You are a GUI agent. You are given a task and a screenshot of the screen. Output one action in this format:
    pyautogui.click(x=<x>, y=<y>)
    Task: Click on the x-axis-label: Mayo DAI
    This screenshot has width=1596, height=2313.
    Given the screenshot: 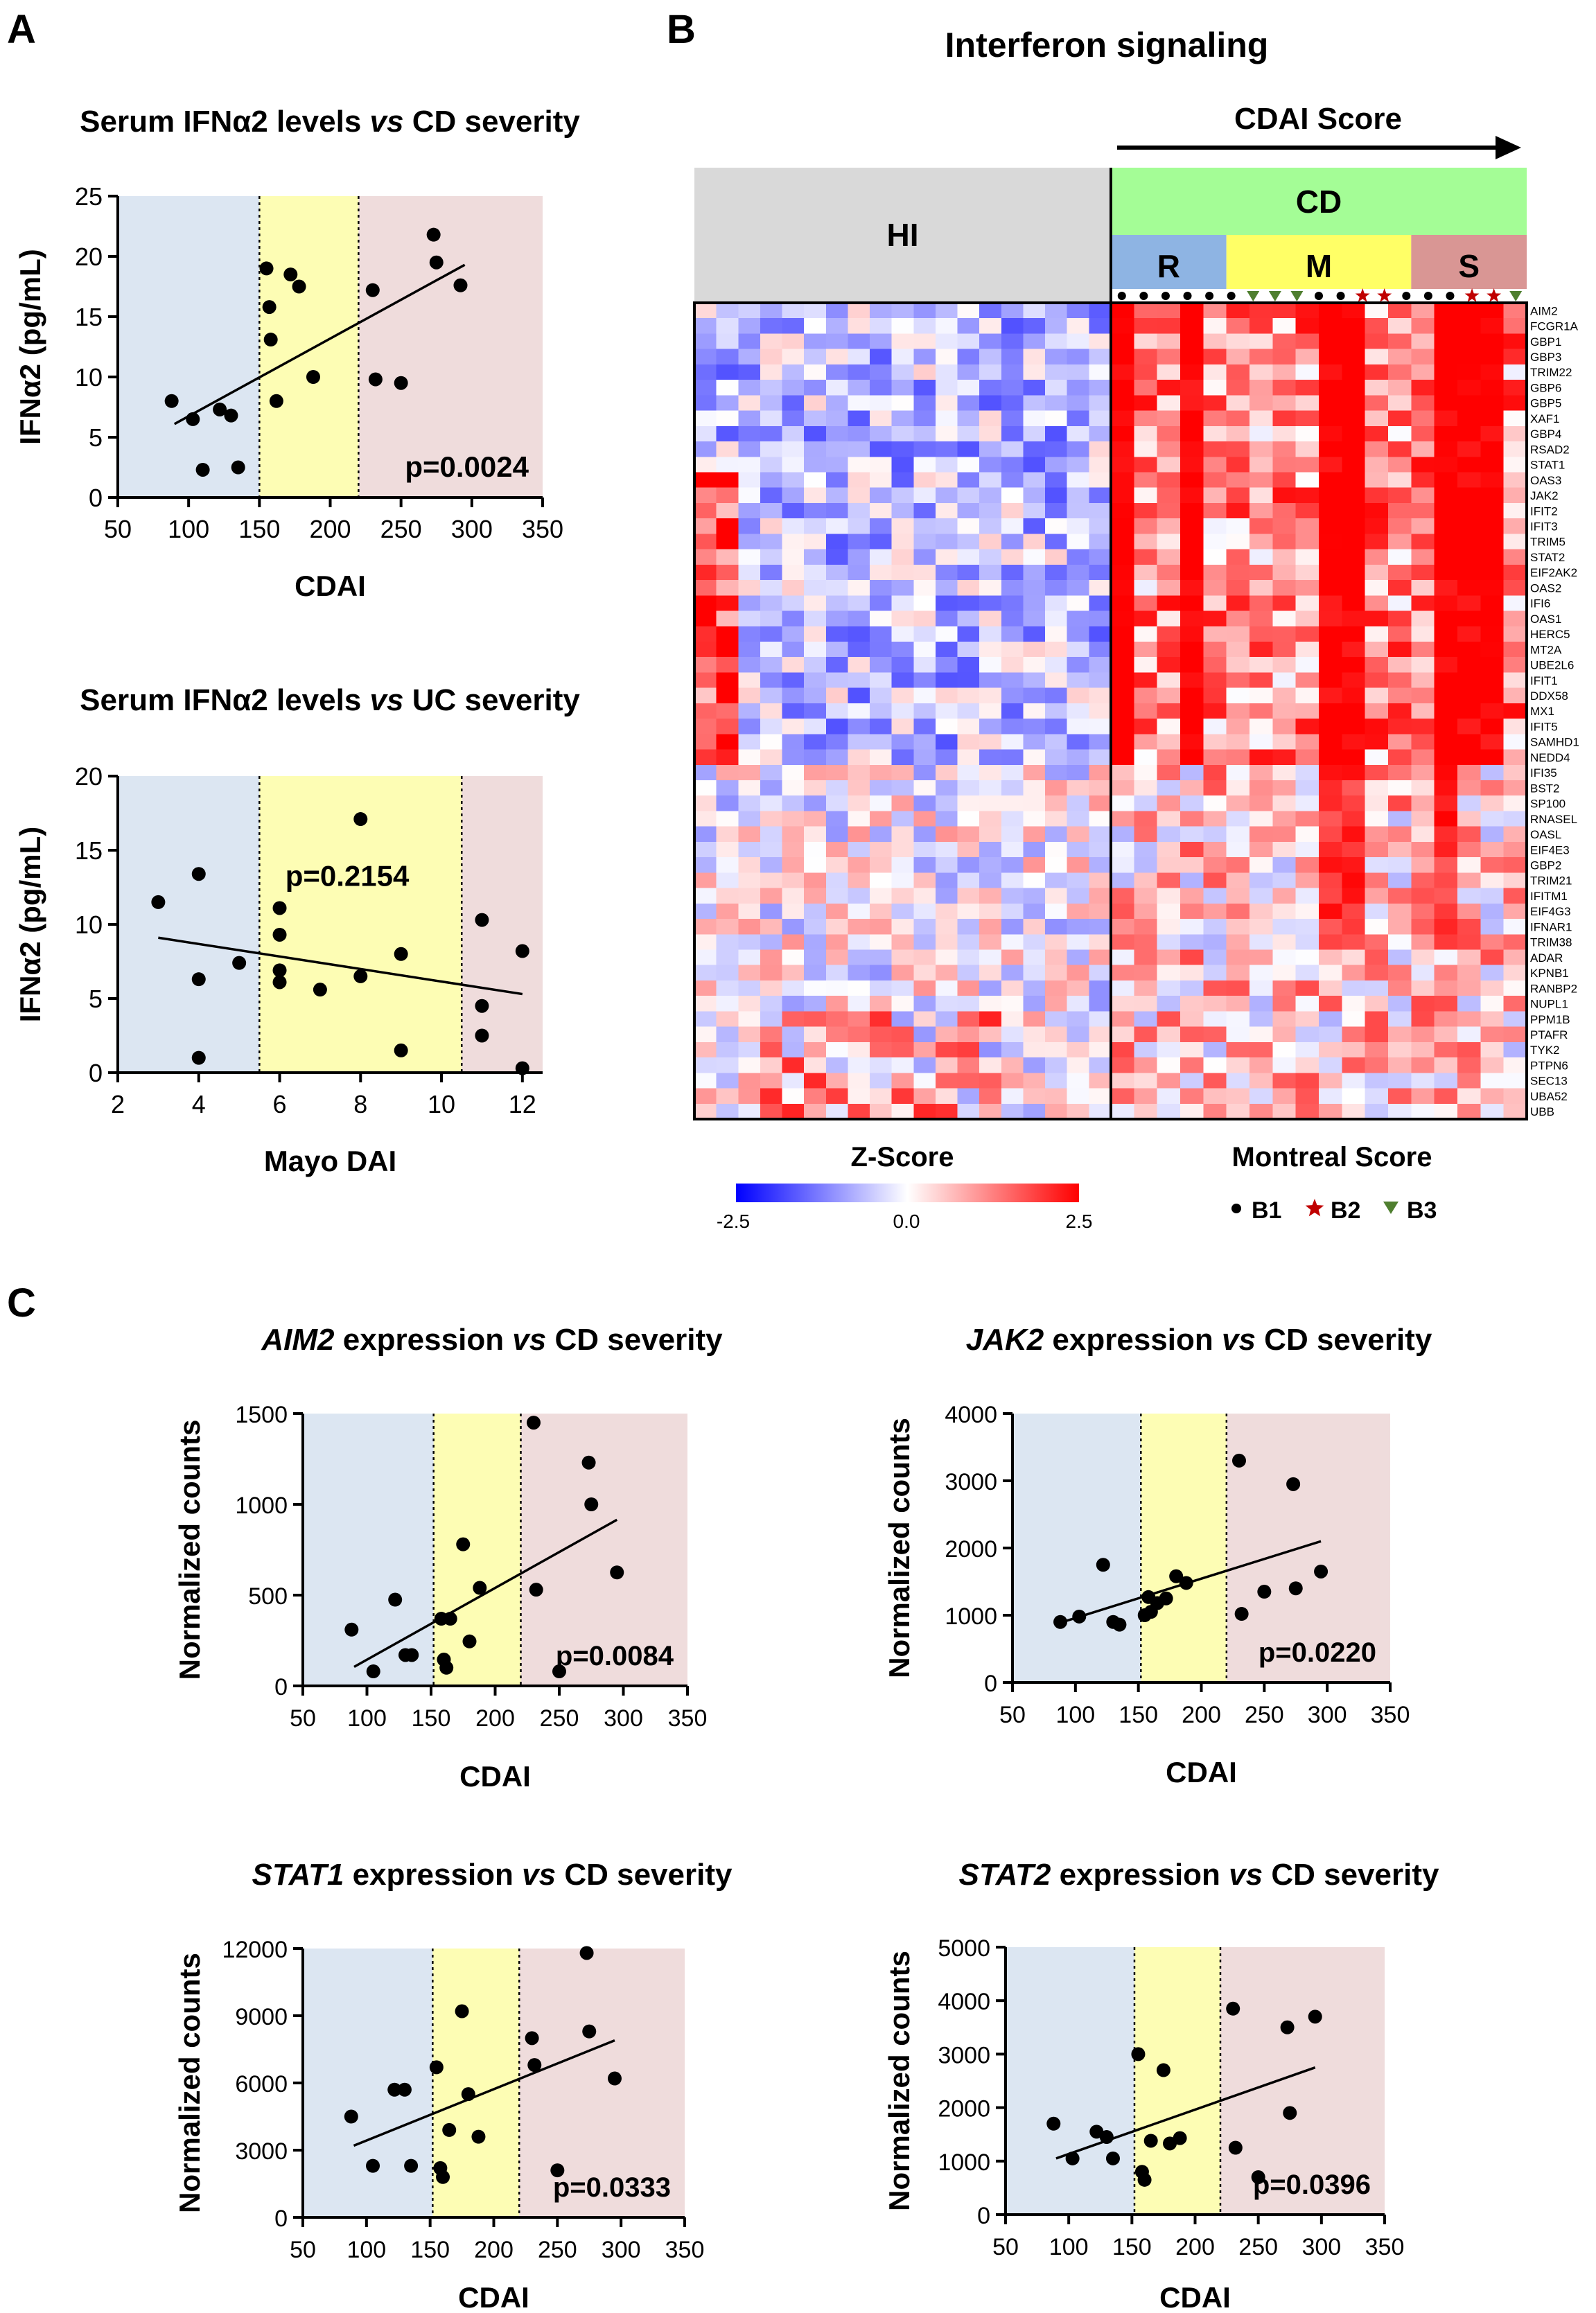 What is the action you would take?
    pyautogui.click(x=330, y=1161)
    